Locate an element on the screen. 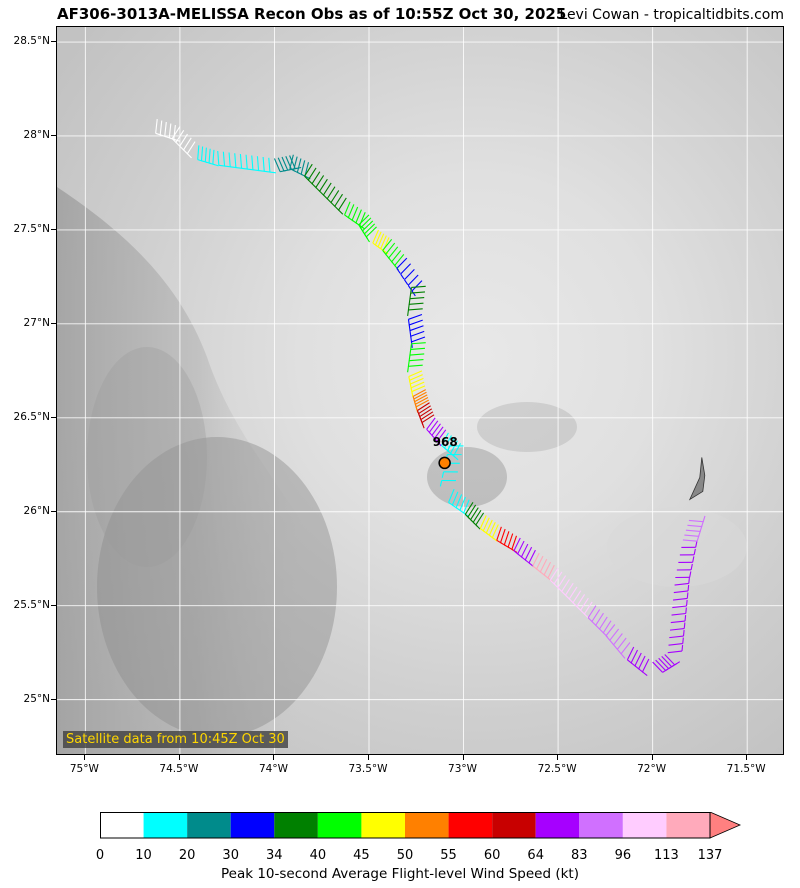 The width and height of the screenshot is (800, 888). colorbar-label: 137 is located at coordinates (710, 855).